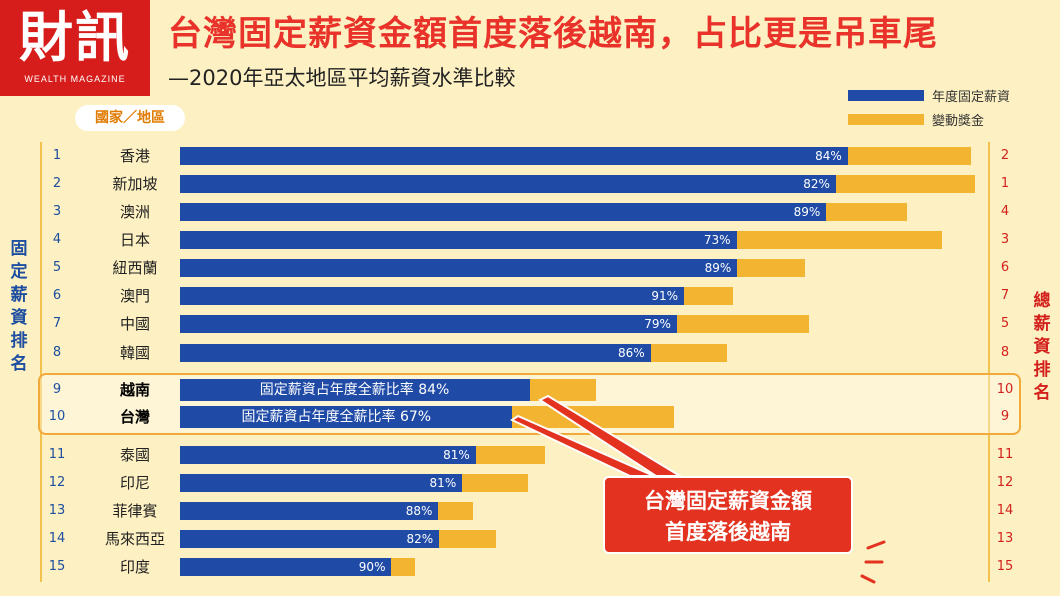 The width and height of the screenshot is (1060, 596). What do you see at coordinates (57, 389) in the screenshot?
I see `fixed-rank-label: 9` at bounding box center [57, 389].